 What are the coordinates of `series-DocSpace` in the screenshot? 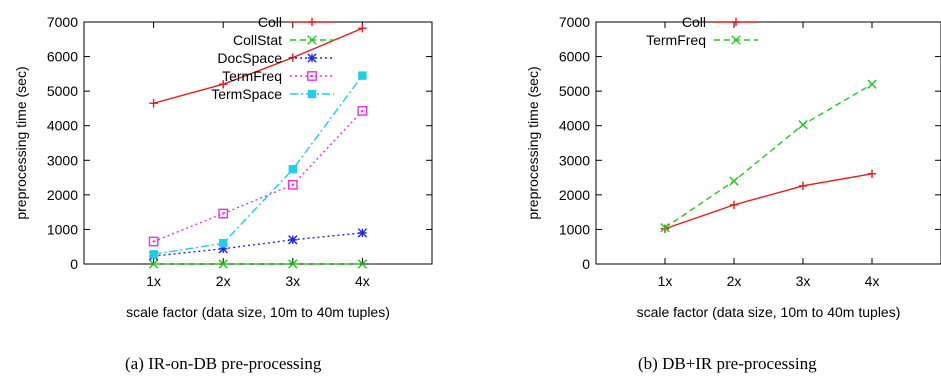 It's located at (258, 244).